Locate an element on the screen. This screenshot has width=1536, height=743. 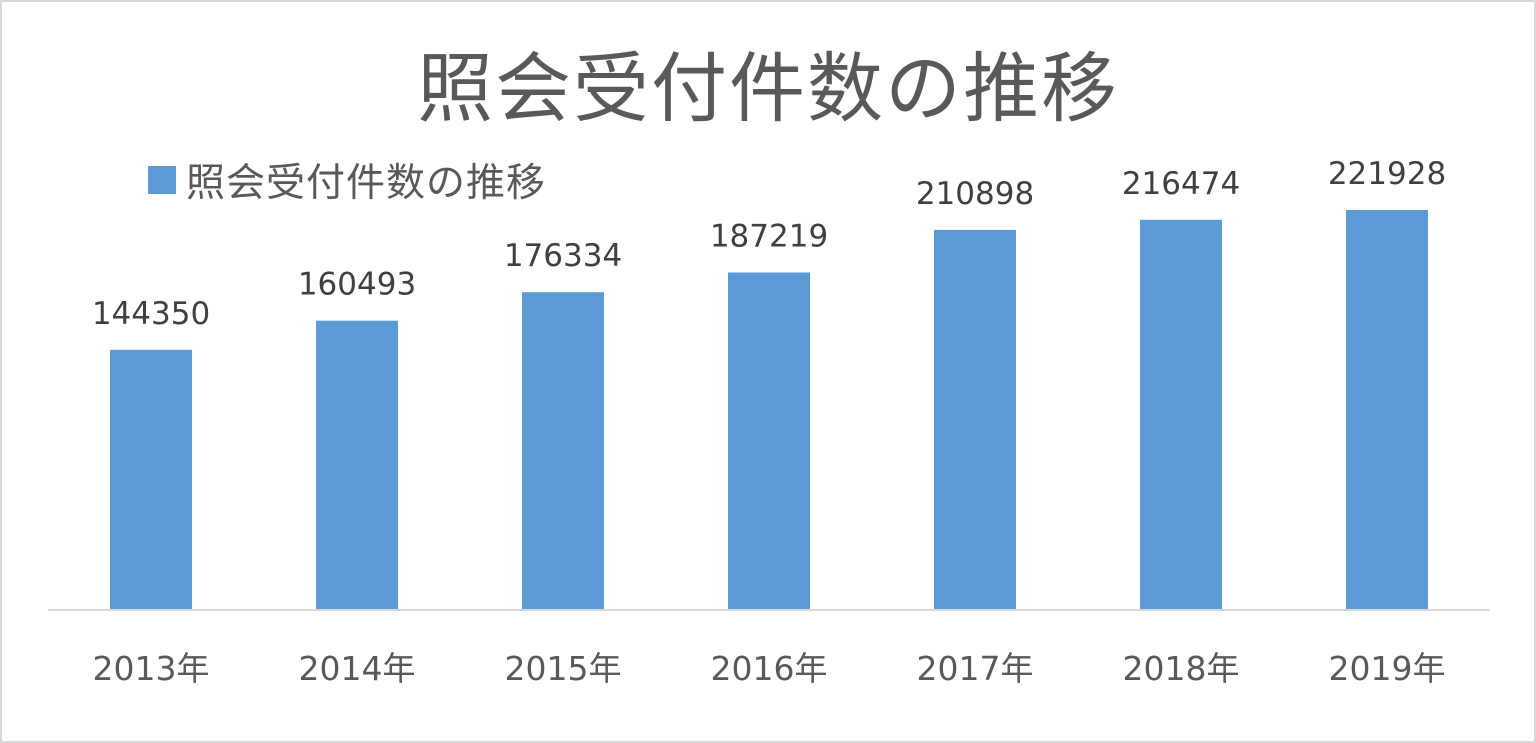
x-tick-label-1: 2013年 is located at coordinates (151, 668).